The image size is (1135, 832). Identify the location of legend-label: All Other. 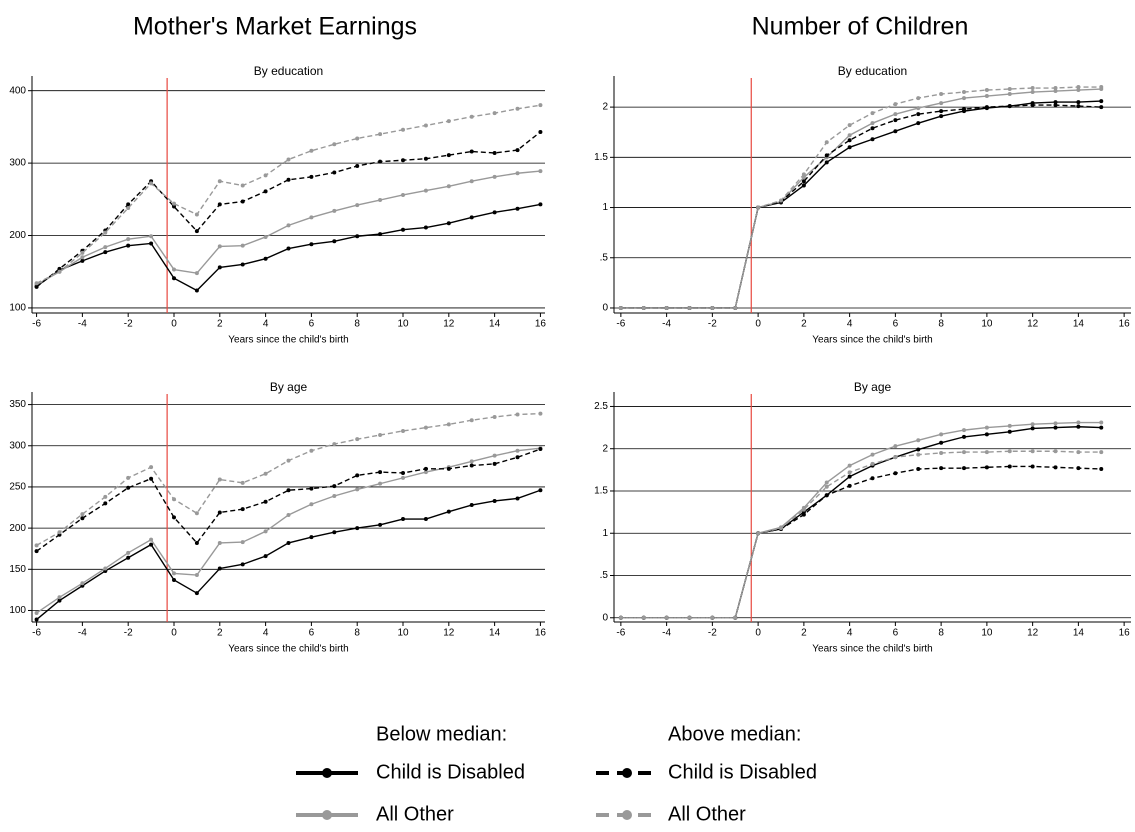
(707, 814).